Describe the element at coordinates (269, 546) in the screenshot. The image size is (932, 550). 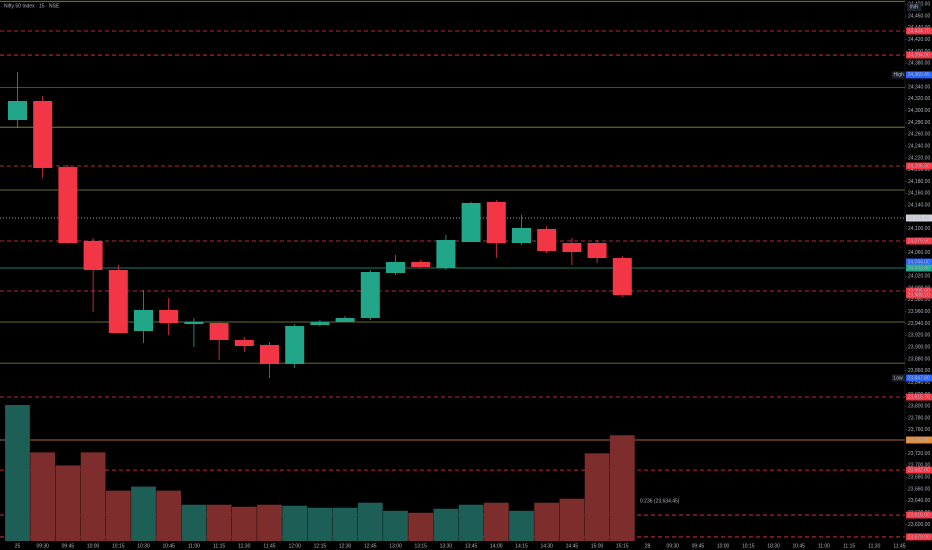
I see `x-tick-label: 11:45` at that location.